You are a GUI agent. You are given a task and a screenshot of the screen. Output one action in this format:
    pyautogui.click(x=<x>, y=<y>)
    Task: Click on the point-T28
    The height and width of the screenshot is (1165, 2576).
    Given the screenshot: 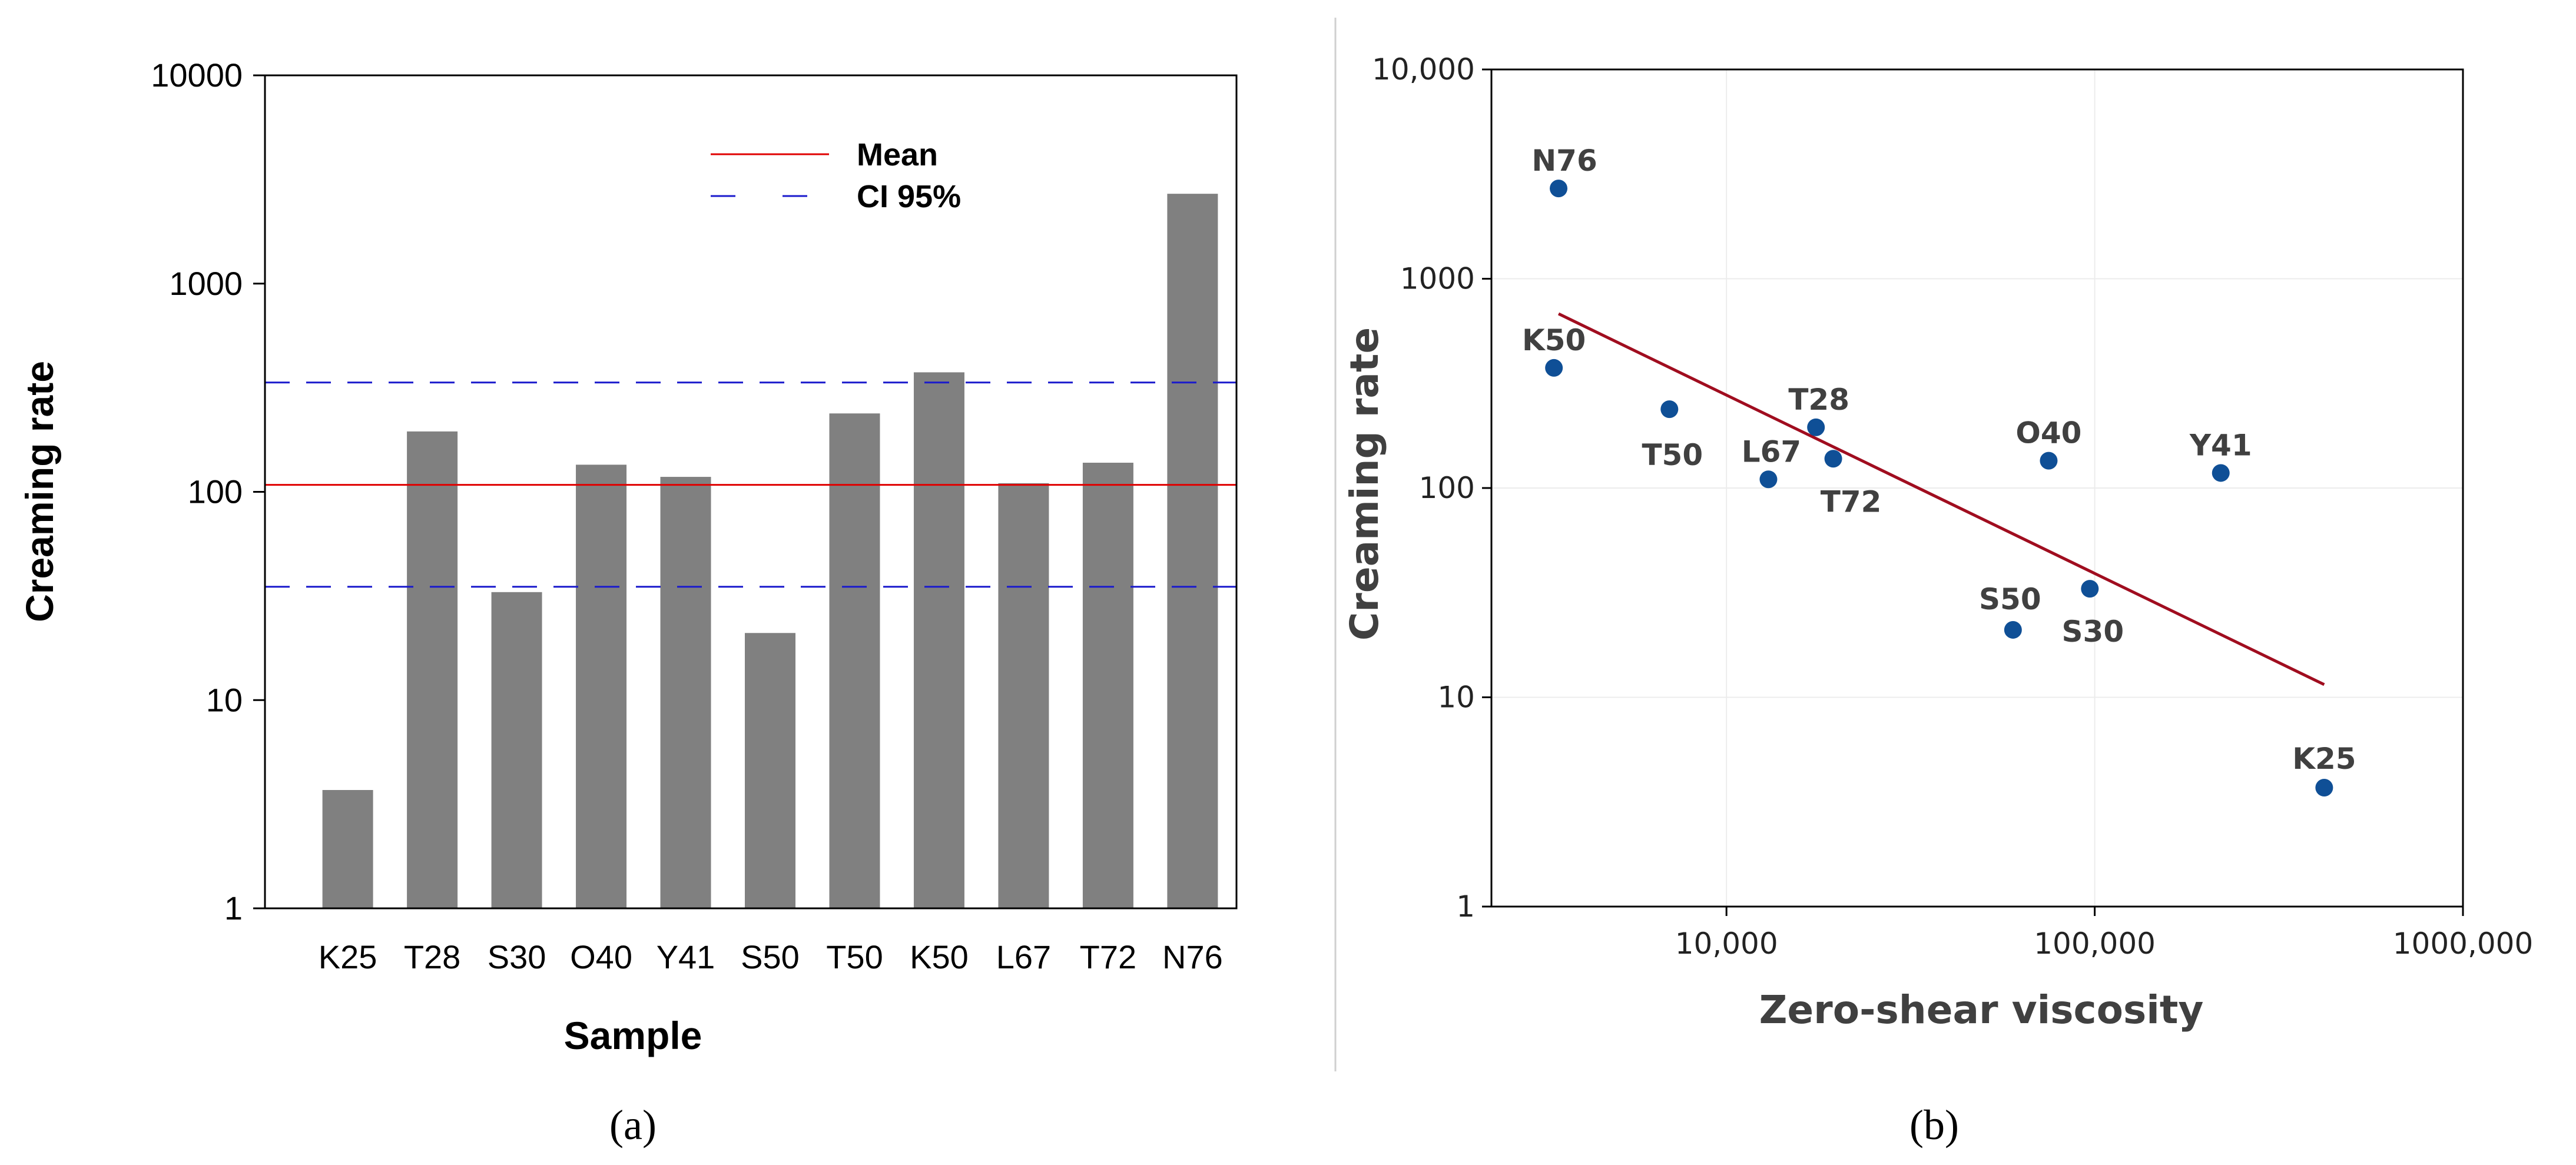 What is the action you would take?
    pyautogui.click(x=1816, y=427)
    